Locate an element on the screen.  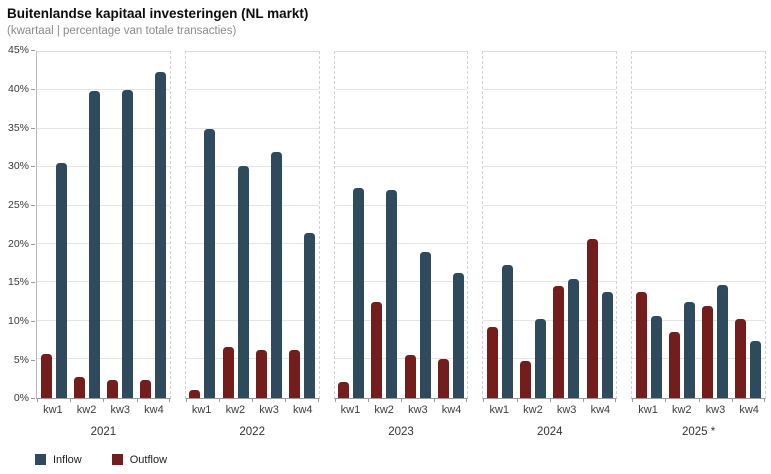
year-label: 2022 is located at coordinates (252, 431).